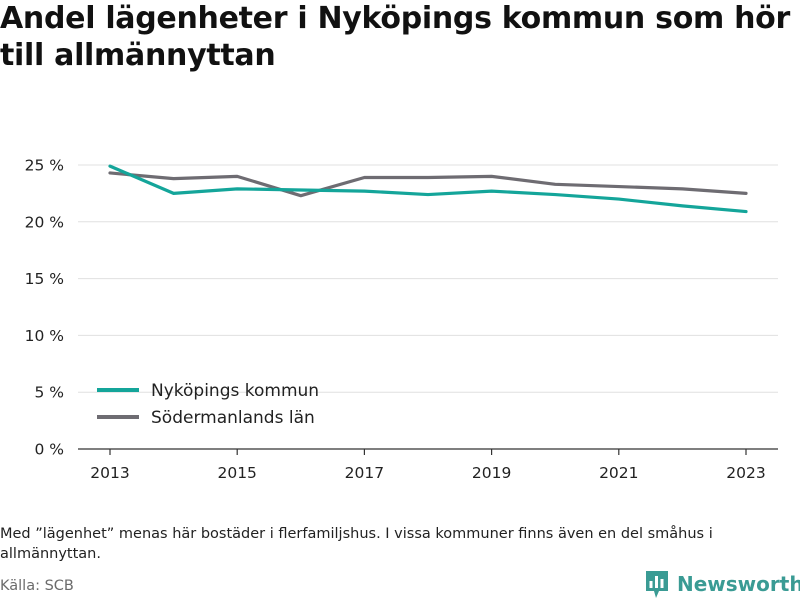 This screenshot has height=600, width=800. What do you see at coordinates (49, 393) in the screenshot?
I see `y-tick-label: 5 %` at bounding box center [49, 393].